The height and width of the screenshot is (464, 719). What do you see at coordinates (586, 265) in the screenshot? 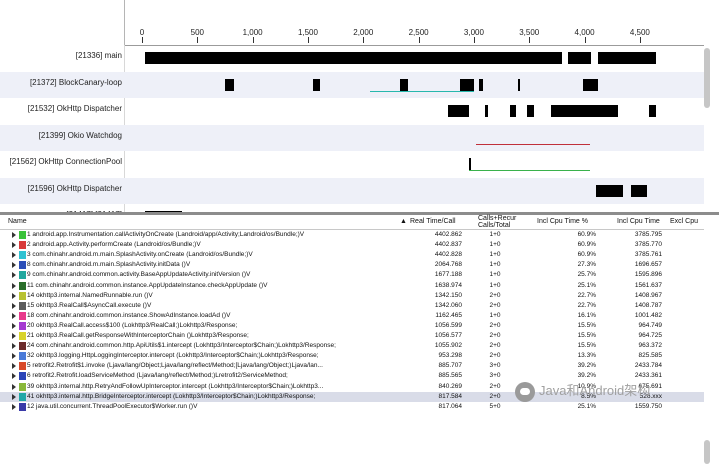
I see `incl-cpu-pct: 27.3%` at bounding box center [586, 265].